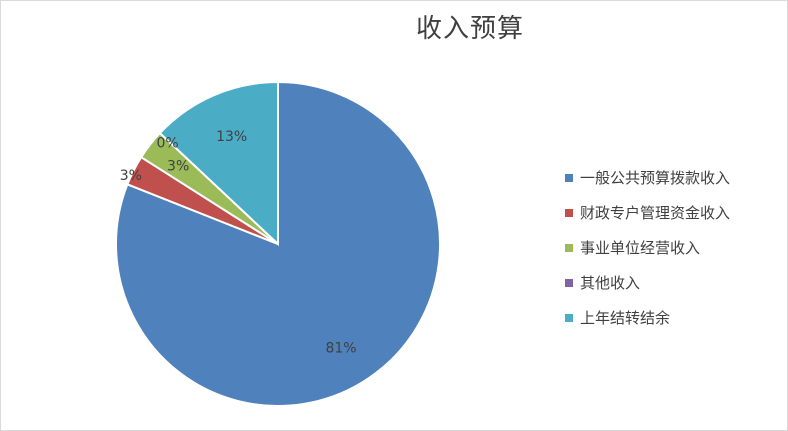  I want to click on legend-item: 上年结转结余, so click(647, 317).